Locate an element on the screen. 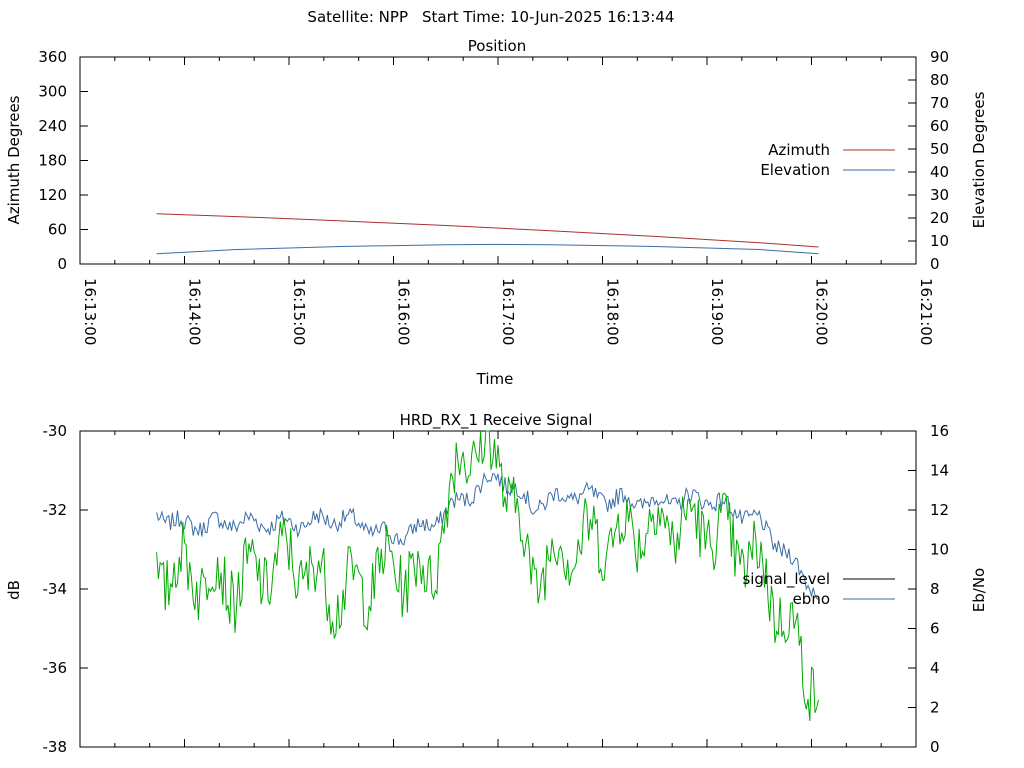 This screenshot has width=1024, height=768. y-tick-label: -36 is located at coordinates (55, 668).